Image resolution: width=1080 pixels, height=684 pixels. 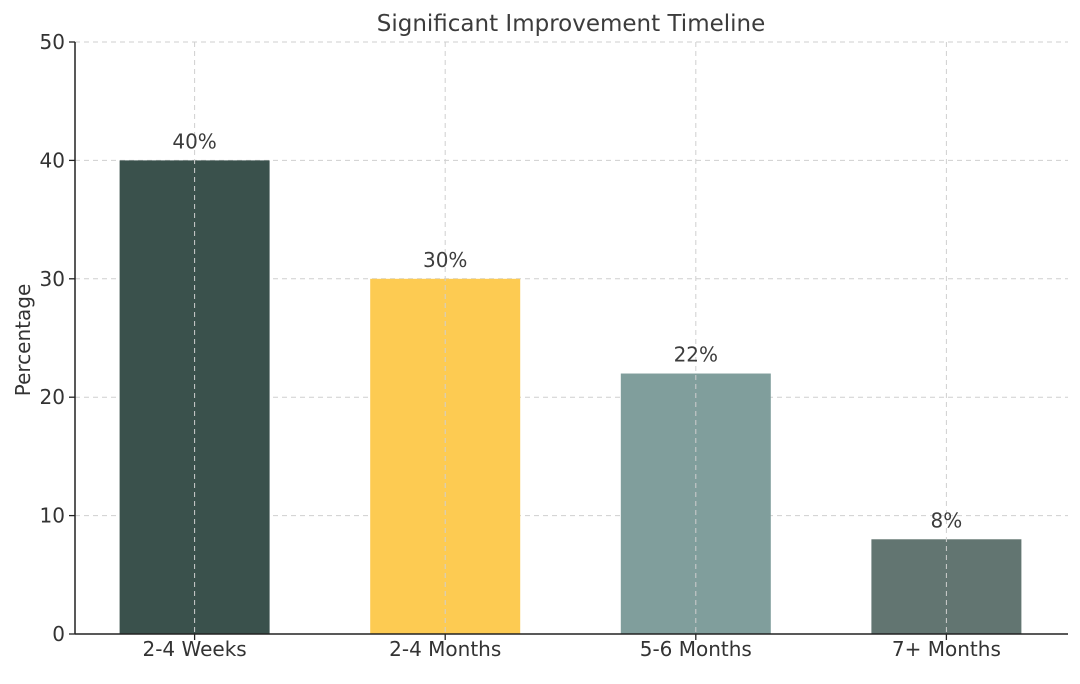 What do you see at coordinates (52, 397) in the screenshot?
I see `y-tick-label: 20` at bounding box center [52, 397].